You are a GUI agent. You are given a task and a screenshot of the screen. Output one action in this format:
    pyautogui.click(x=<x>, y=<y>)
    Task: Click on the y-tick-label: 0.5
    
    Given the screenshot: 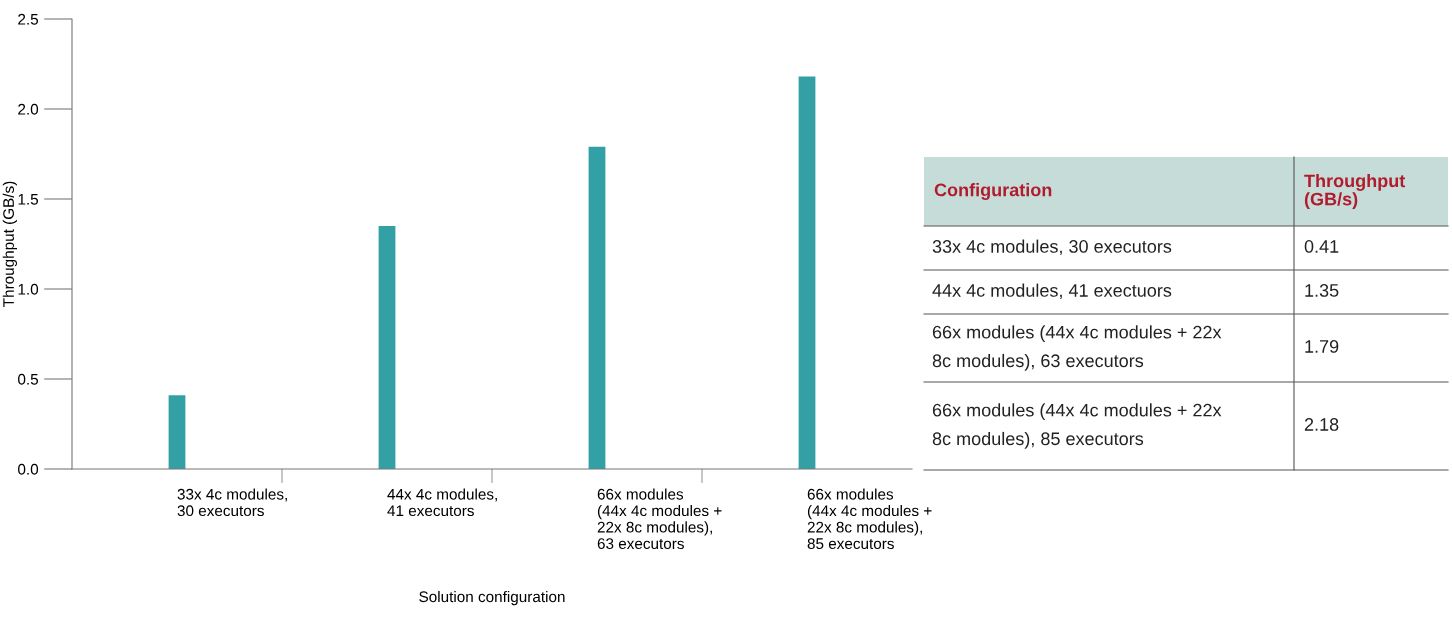 What is the action you would take?
    pyautogui.click(x=28, y=379)
    